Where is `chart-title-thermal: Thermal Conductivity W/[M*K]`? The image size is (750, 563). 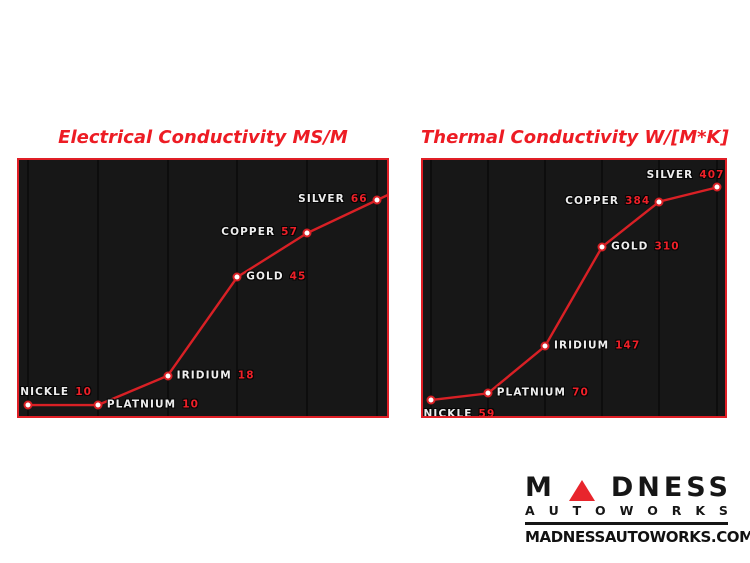
chart-title-thermal: Thermal Conductivity W/[M*K] is located at coordinates (575, 137).